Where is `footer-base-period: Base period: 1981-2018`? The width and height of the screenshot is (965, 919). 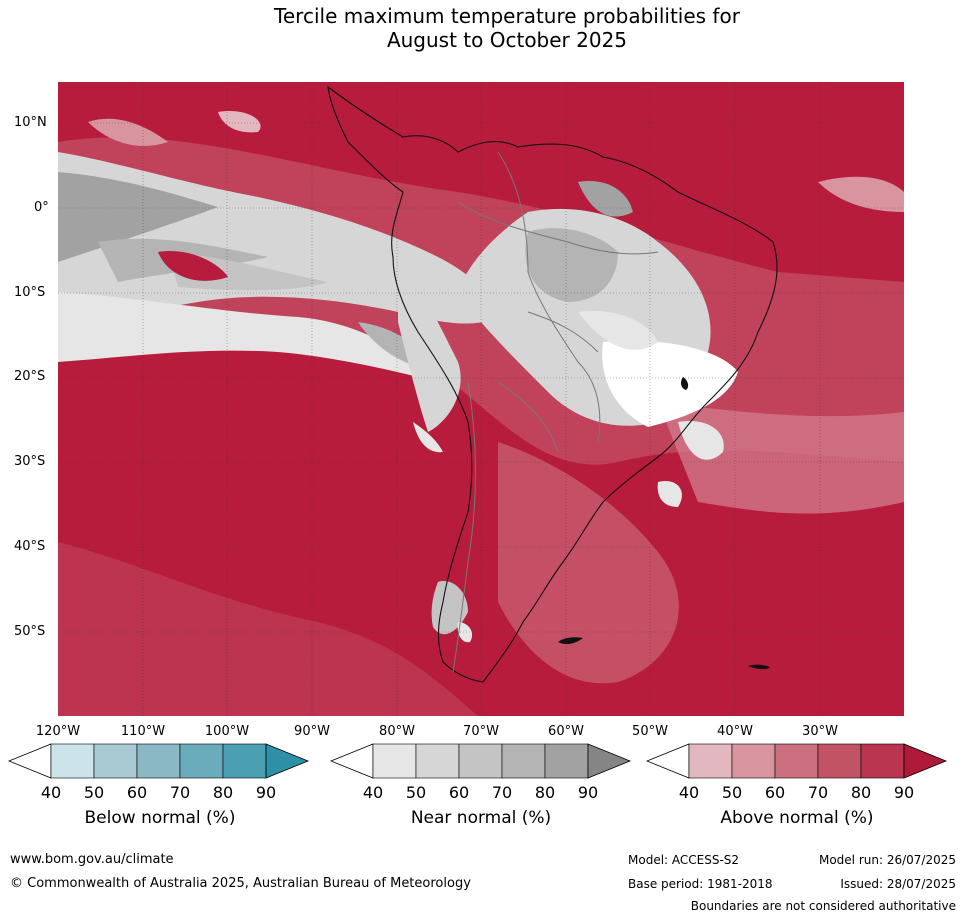
footer-base-period: Base period: 1981-2018 is located at coordinates (700, 884).